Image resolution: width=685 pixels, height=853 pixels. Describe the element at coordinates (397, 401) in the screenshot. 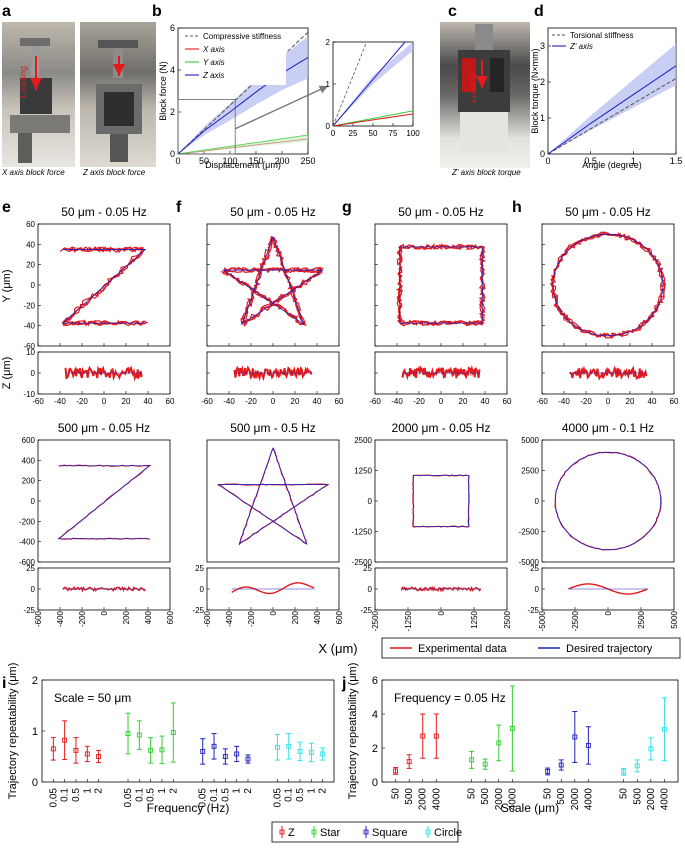

I see `trajectory-small-z-xtick-label: -40` at that location.